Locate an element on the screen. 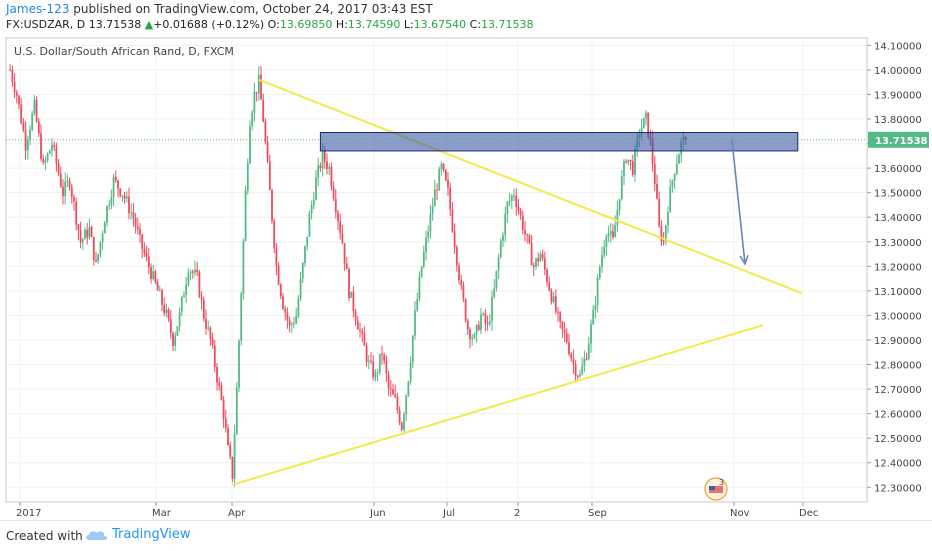 This screenshot has height=551, width=932. y-tick-label: 13.30000 is located at coordinates (898, 243).